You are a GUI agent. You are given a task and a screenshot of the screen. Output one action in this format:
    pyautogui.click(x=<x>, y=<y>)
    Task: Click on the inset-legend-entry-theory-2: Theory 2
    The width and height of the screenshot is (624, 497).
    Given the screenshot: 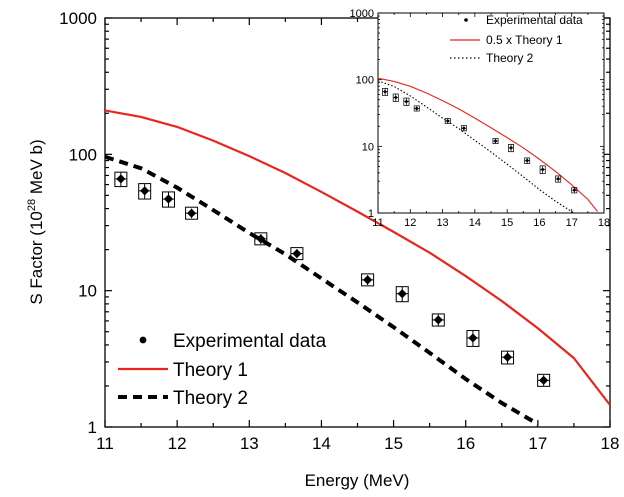 What is the action you would take?
    pyautogui.click(x=492, y=58)
    